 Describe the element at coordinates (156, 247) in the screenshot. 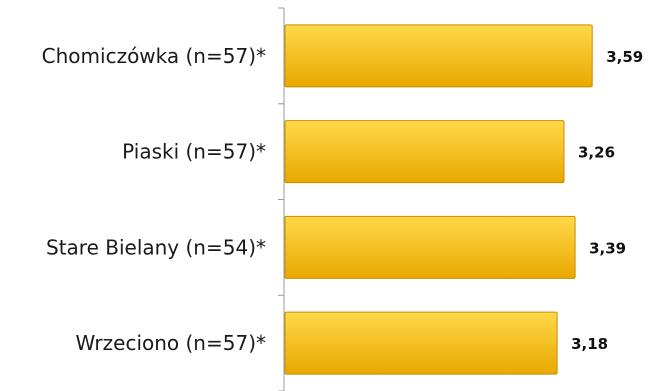

I see `category-label-2: Stare Bielany (n=54)*` at that location.